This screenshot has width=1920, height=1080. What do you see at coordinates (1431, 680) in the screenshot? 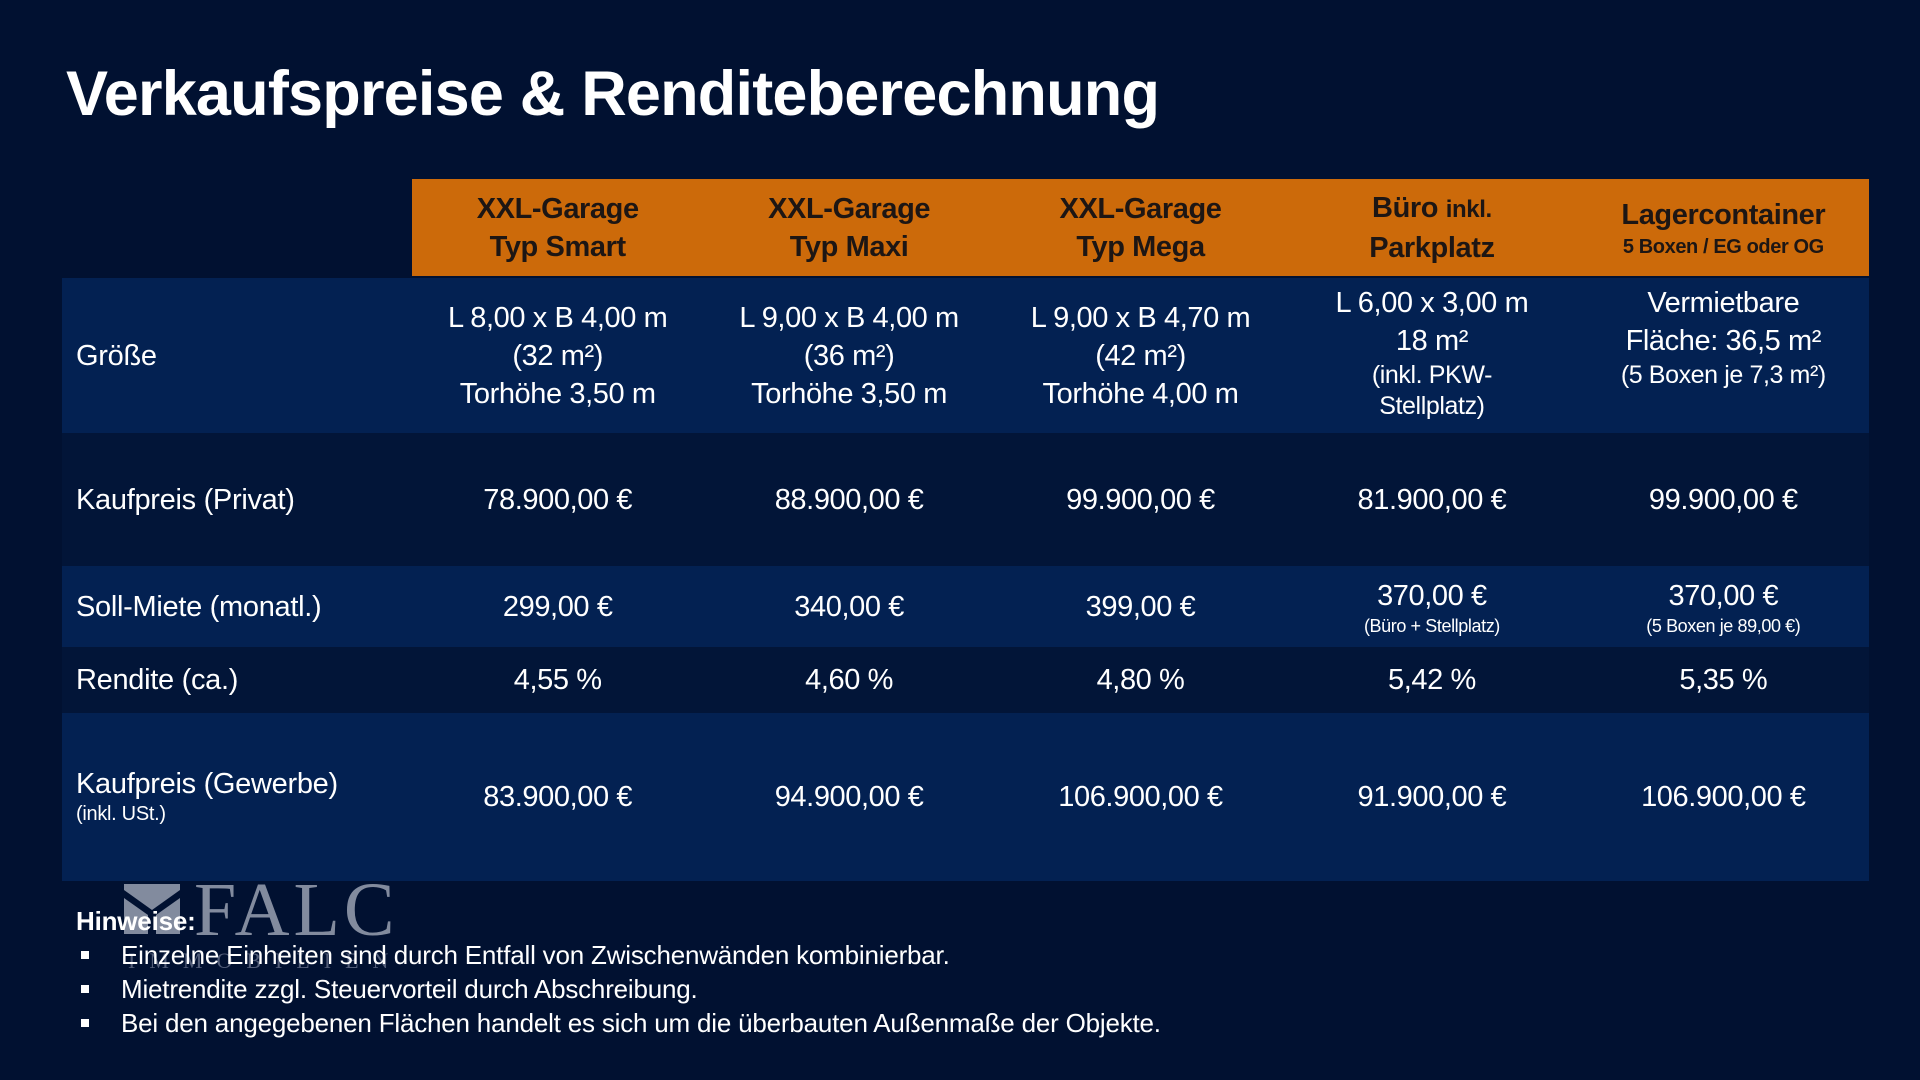
I see `table-cell: 5,42 %` at bounding box center [1431, 680].